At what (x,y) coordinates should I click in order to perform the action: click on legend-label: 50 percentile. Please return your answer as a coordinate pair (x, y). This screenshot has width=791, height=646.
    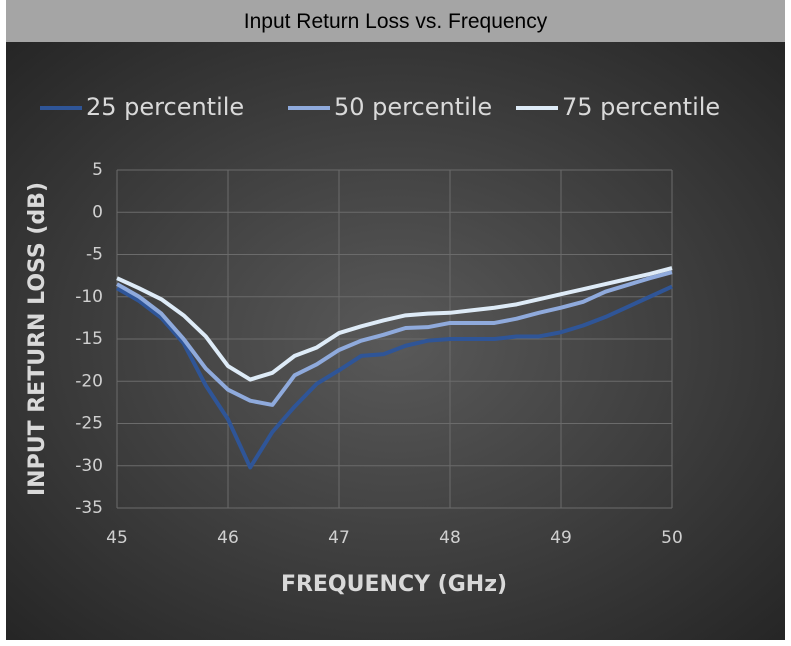
    Looking at the image, I should click on (413, 107).